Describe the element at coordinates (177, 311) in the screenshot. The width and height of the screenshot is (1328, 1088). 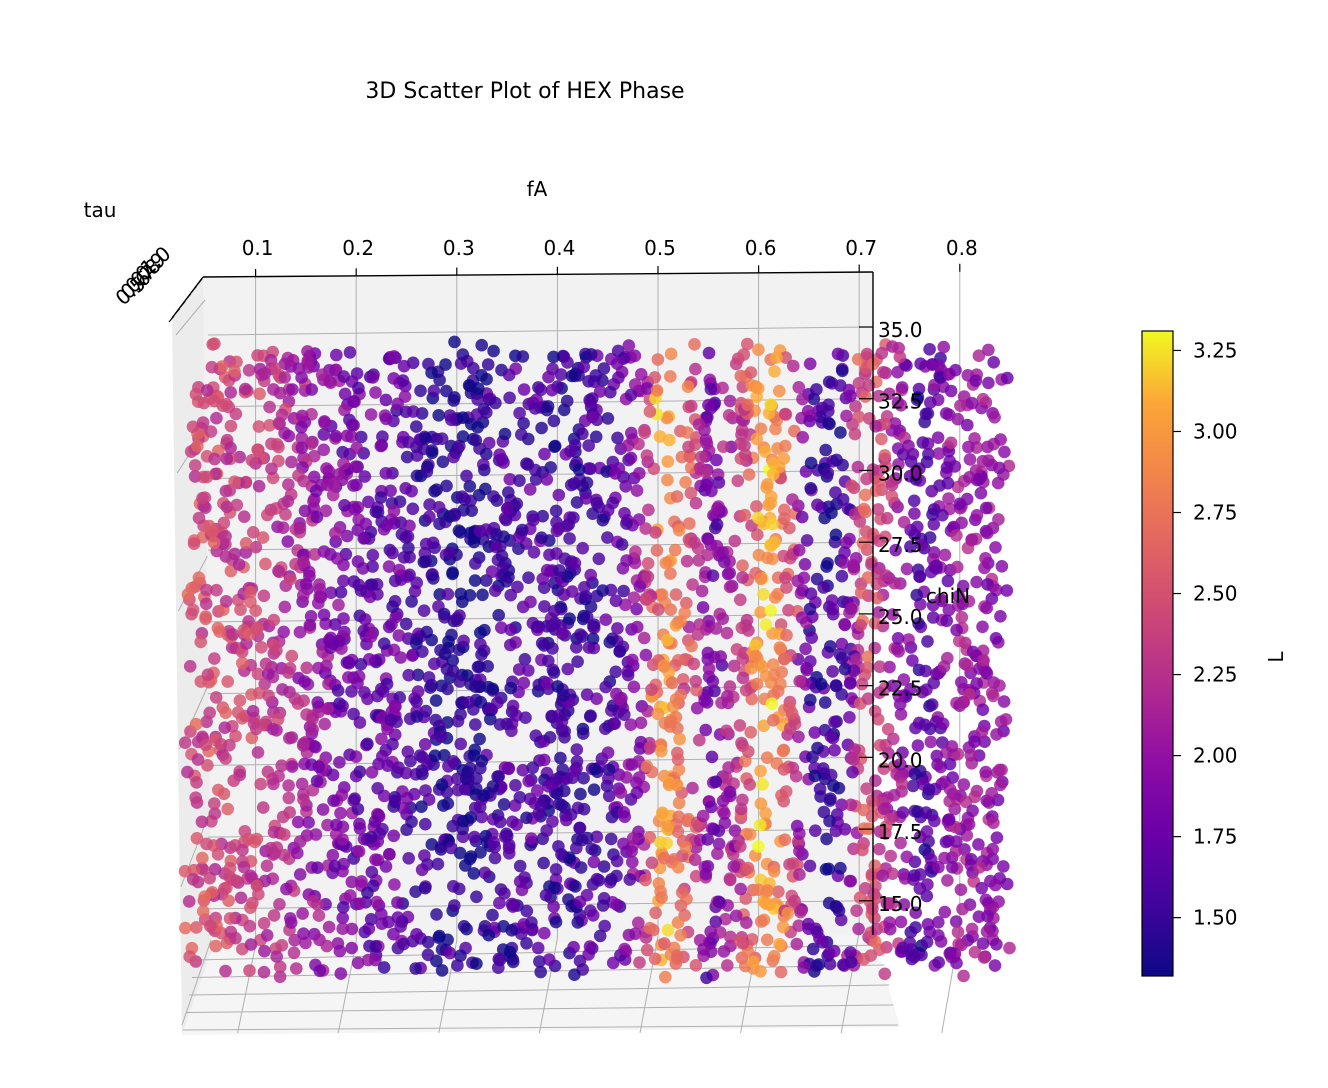
I see `y-tick` at that location.